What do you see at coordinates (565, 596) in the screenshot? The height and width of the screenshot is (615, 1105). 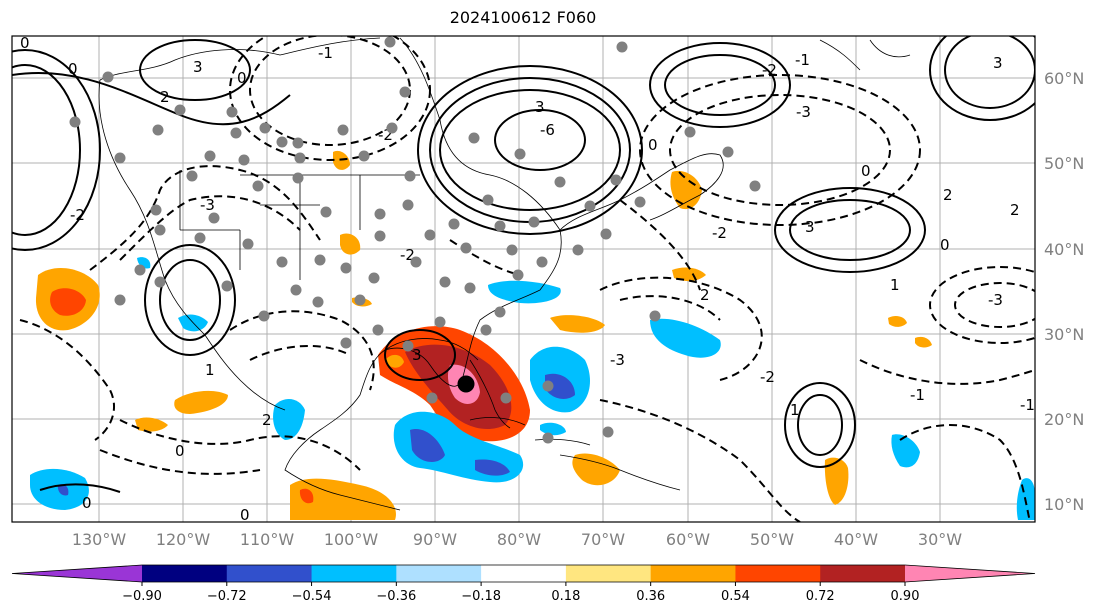 I see `colorbar-tick-label: 0.18` at bounding box center [565, 596].